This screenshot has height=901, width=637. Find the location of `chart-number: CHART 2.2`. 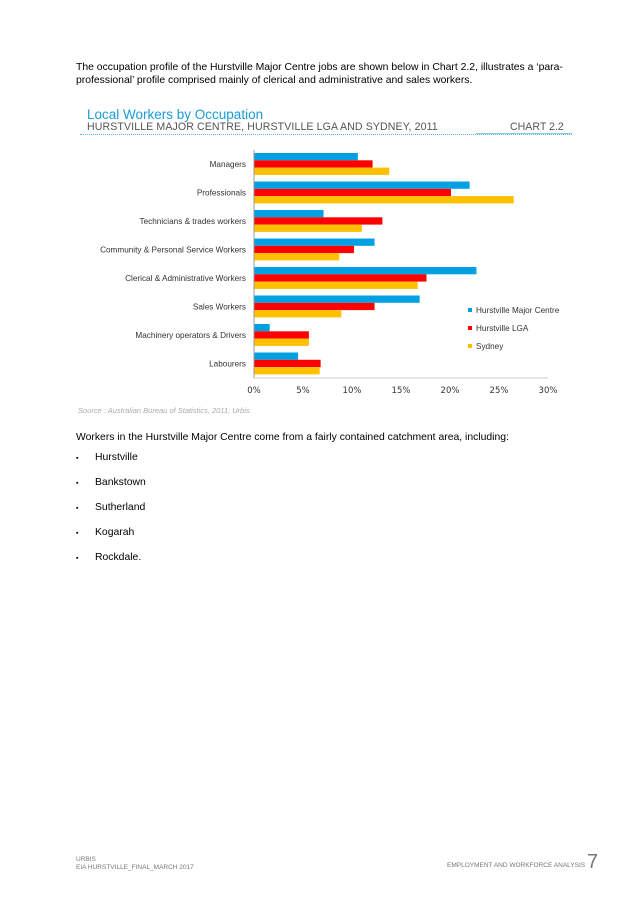

chart-number: CHART 2.2 is located at coordinates (537, 127).